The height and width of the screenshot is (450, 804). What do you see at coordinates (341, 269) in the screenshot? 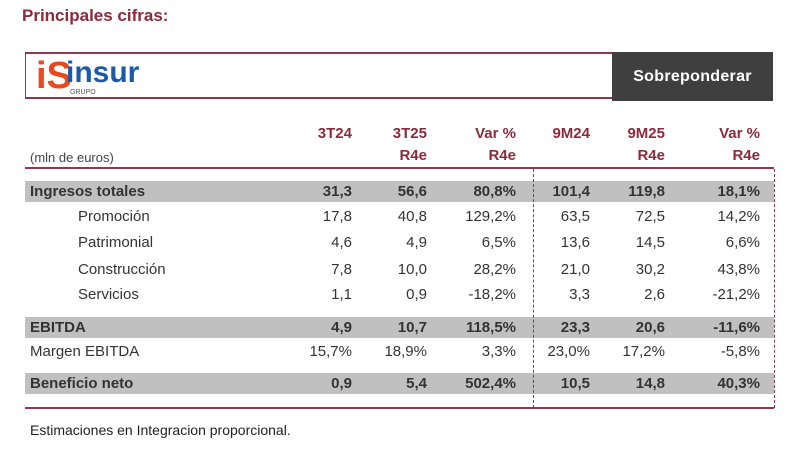
I see `cell-value: 7,8` at bounding box center [341, 269].